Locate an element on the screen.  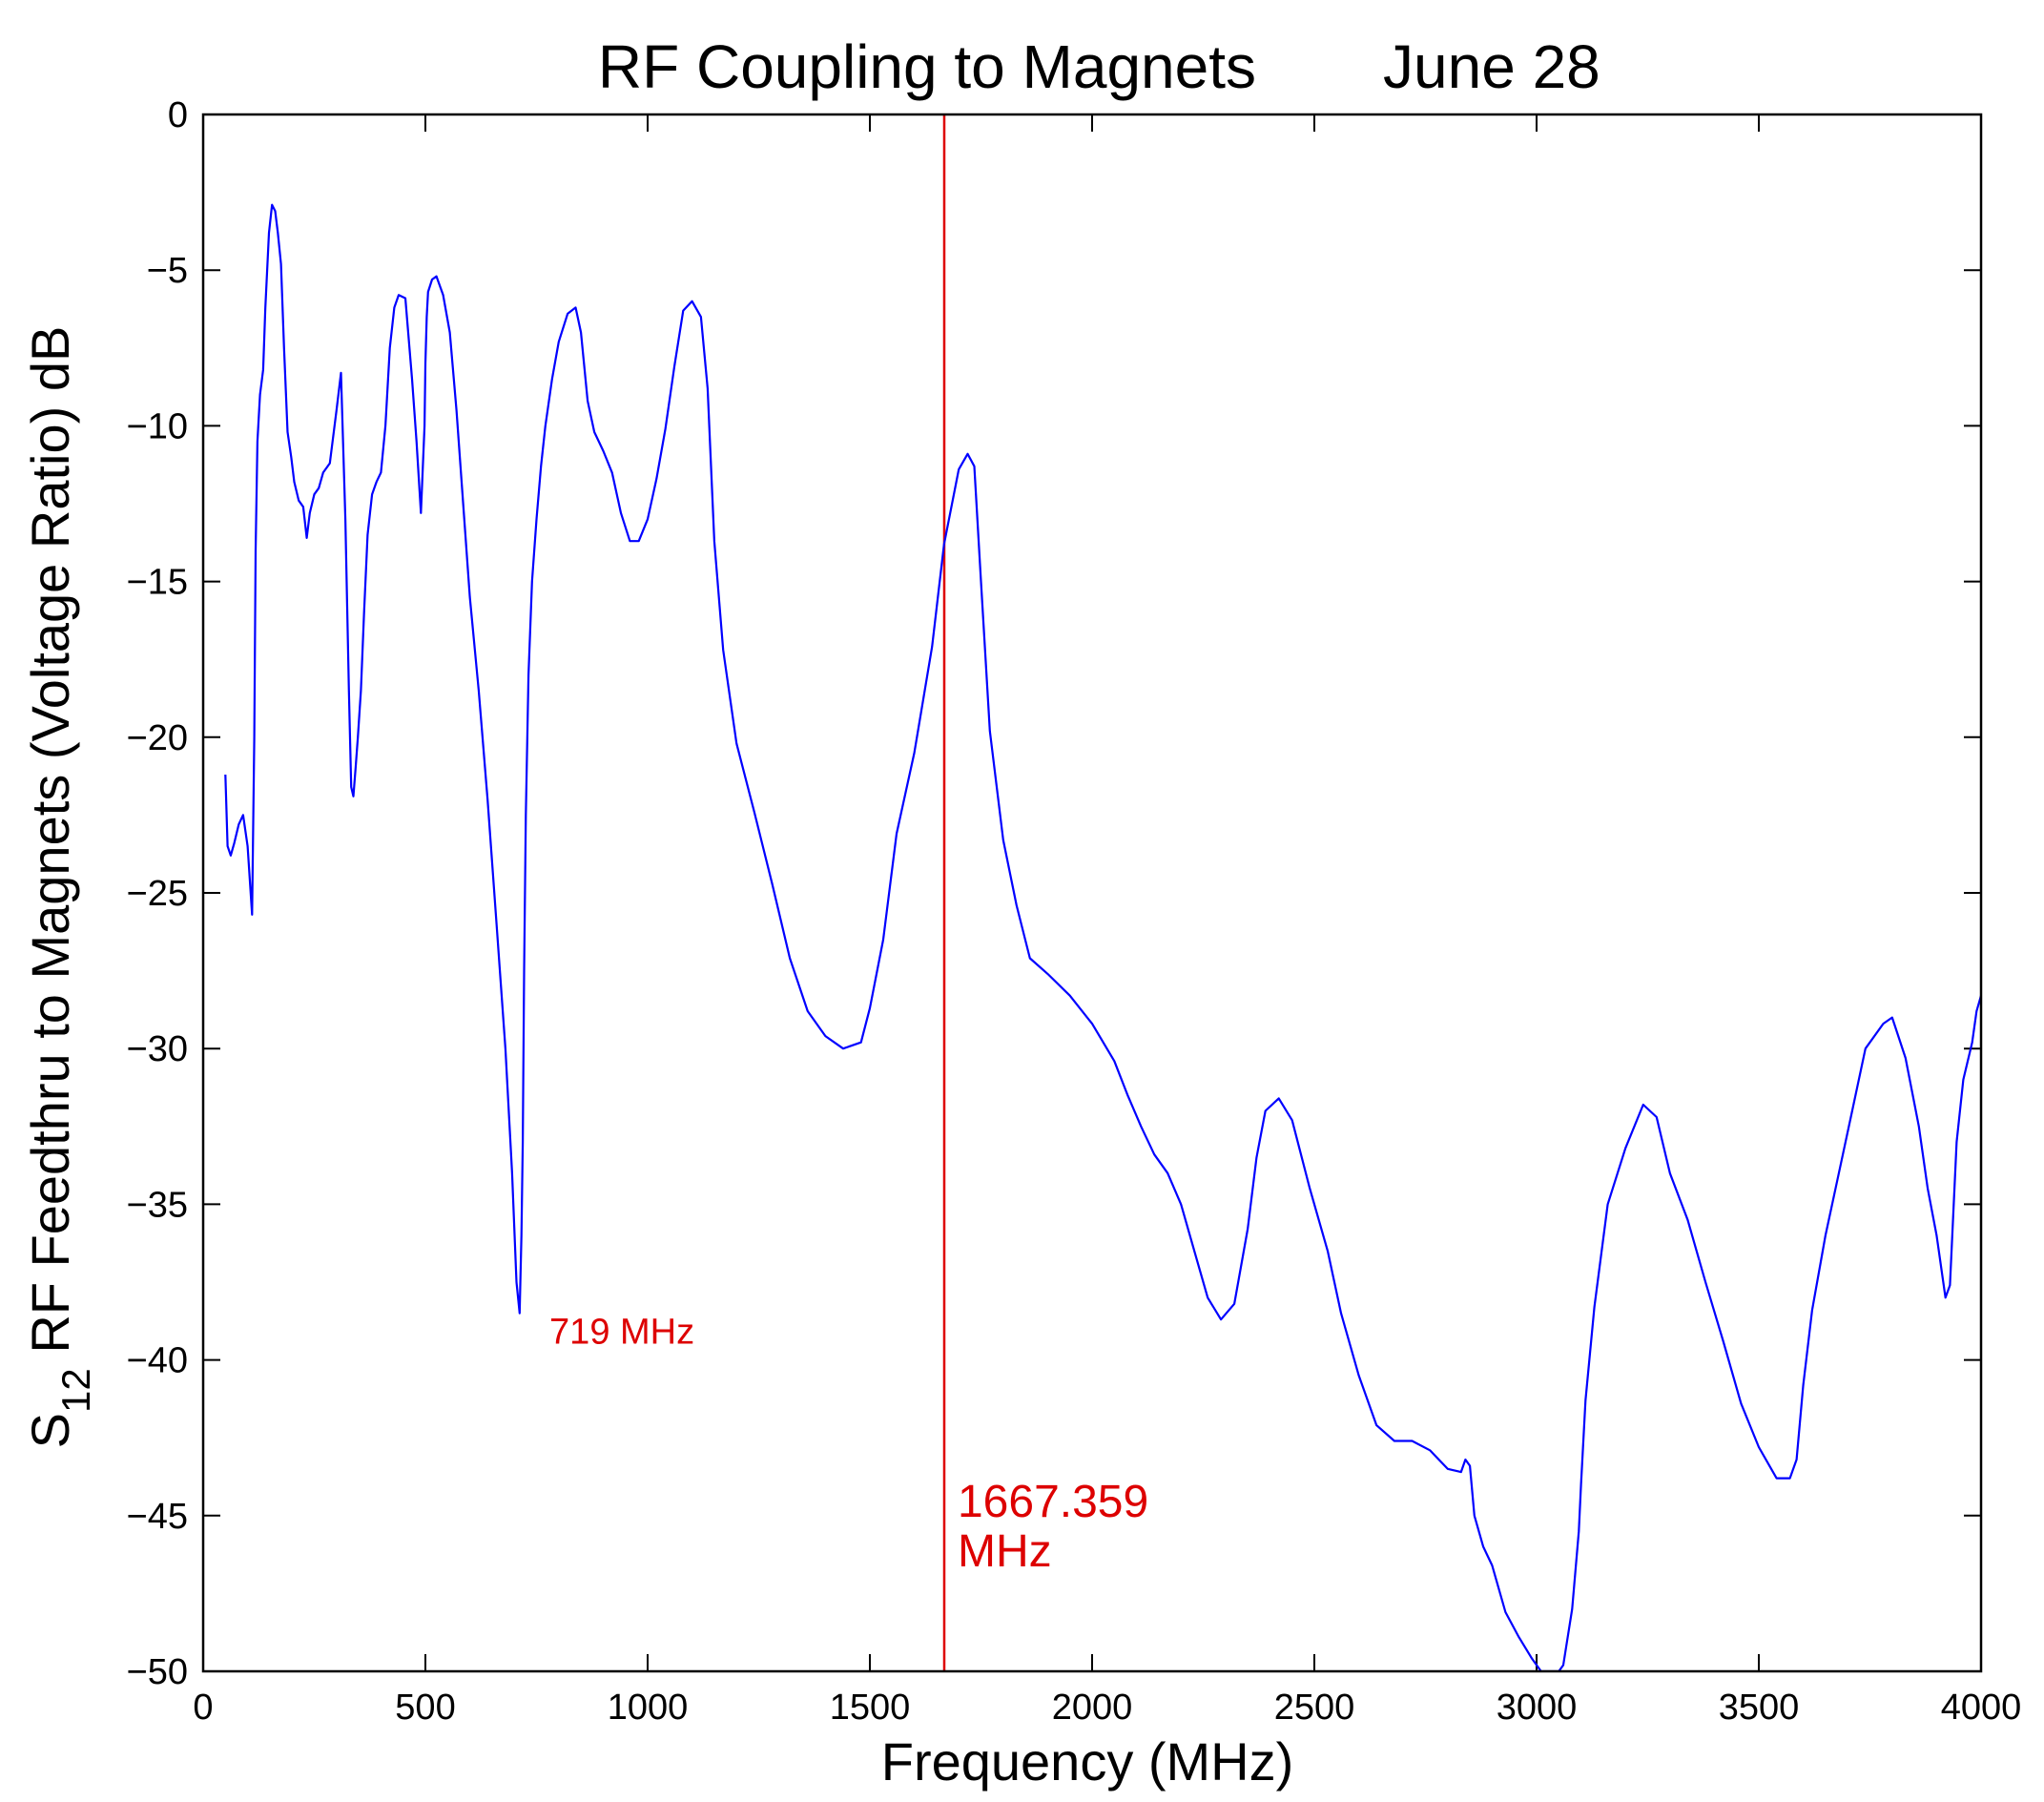
x-tick-label: 3500 is located at coordinates (1759, 1708).